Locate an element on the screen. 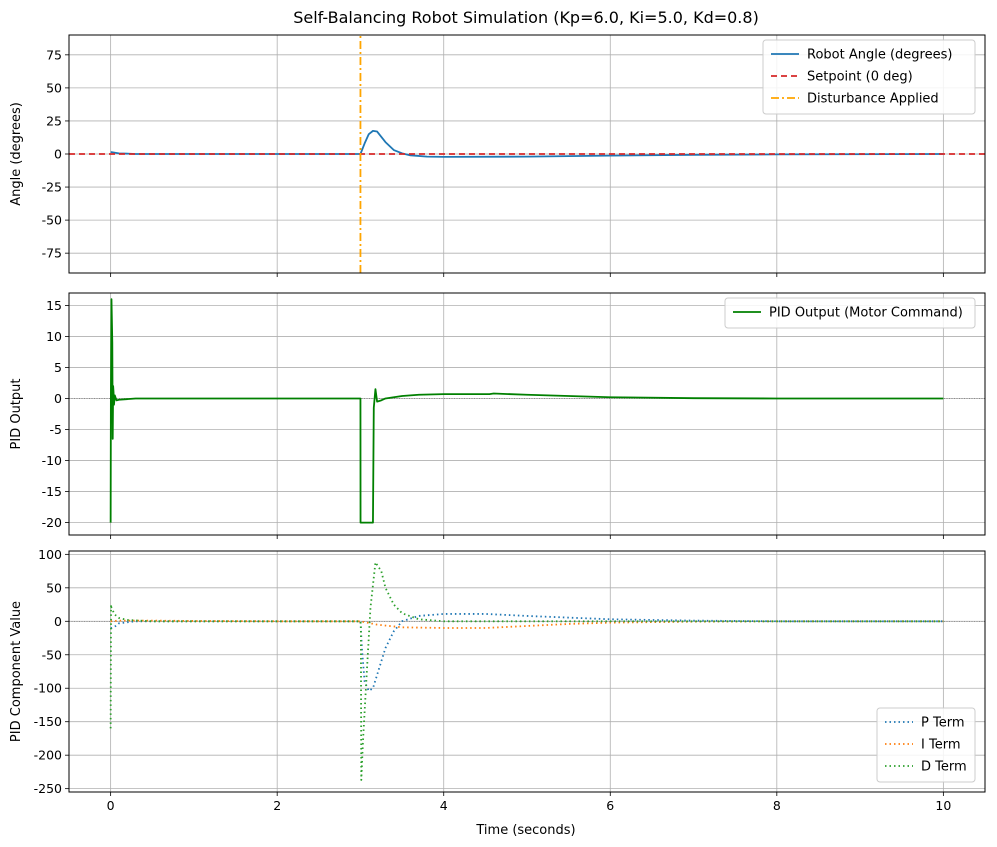 This screenshot has height=847, width=997. y-tick-label: -75 is located at coordinates (52, 253).